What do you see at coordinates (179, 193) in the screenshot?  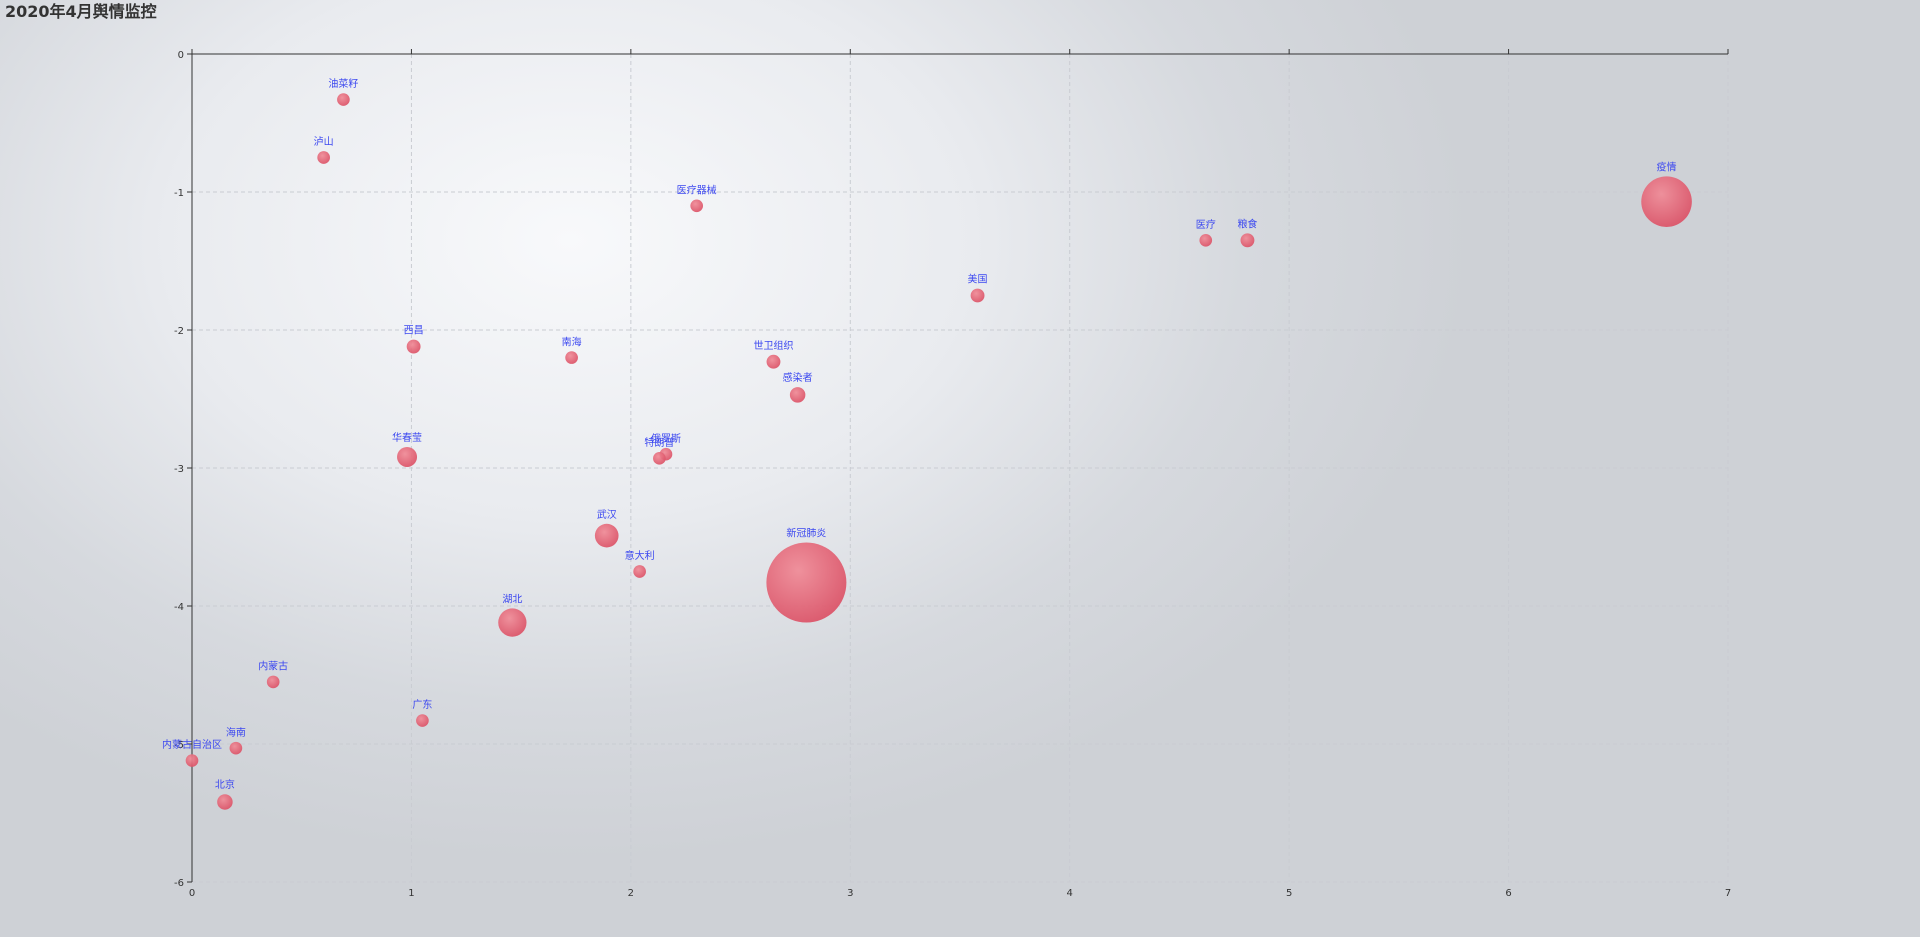 I see `y-tick-label: -1` at bounding box center [179, 193].